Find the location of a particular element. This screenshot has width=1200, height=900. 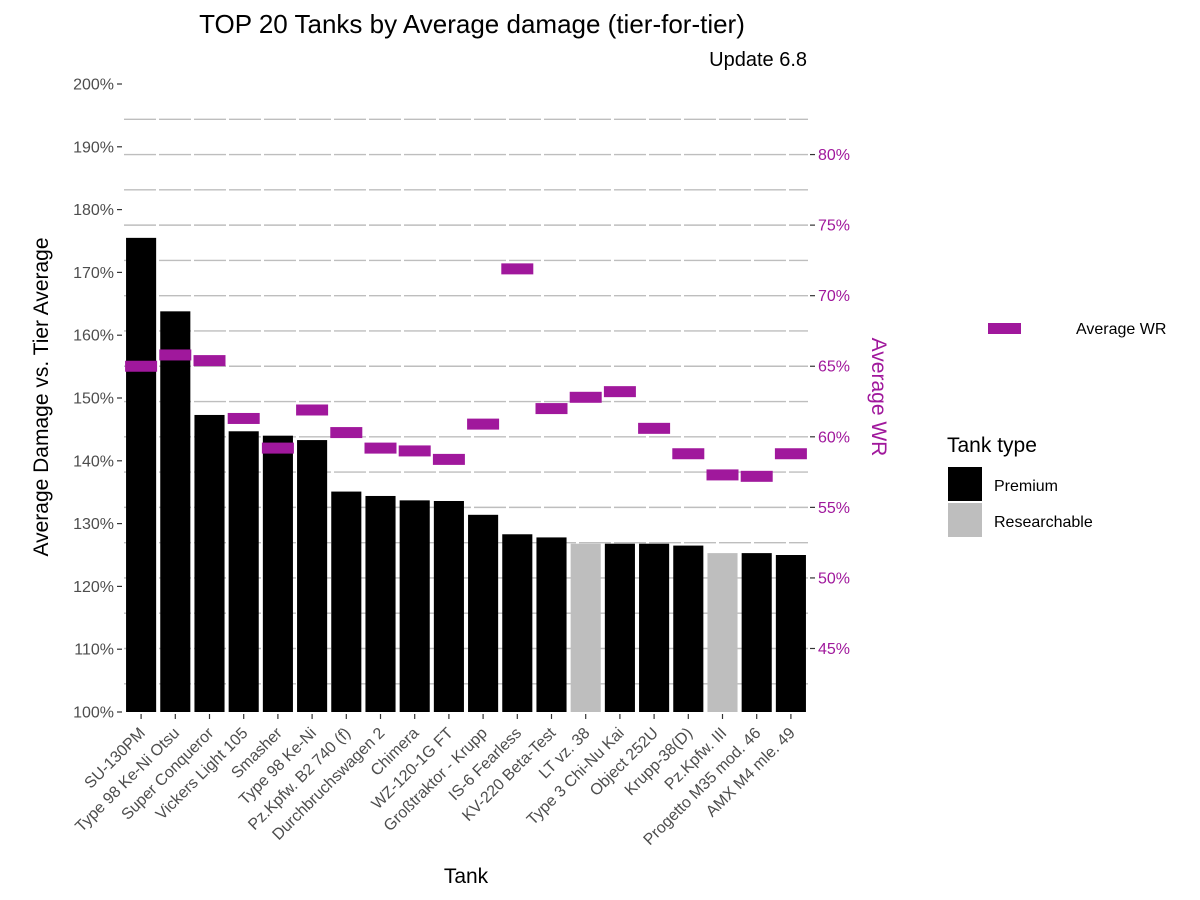

y-tick-label: 170% is located at coordinates (93, 273).